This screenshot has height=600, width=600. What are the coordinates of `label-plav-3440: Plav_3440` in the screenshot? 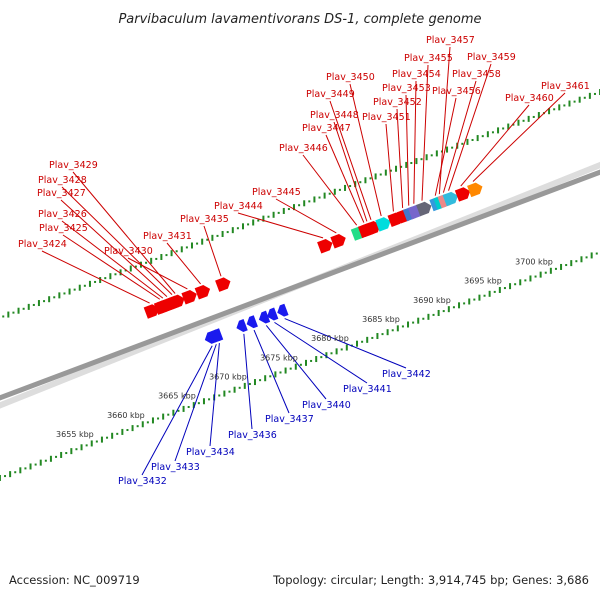 It's located at (326, 405).